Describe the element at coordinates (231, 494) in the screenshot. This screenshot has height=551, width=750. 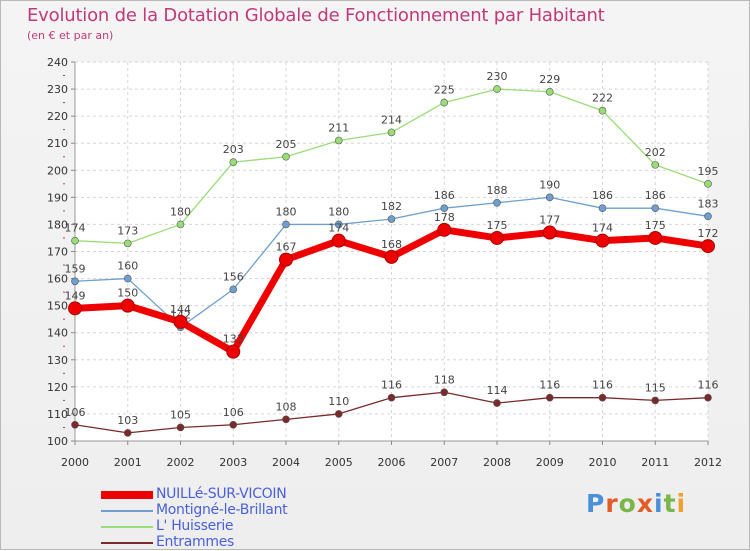
I see `legend-item: NUILLé-SUR-VICOIN` at that location.